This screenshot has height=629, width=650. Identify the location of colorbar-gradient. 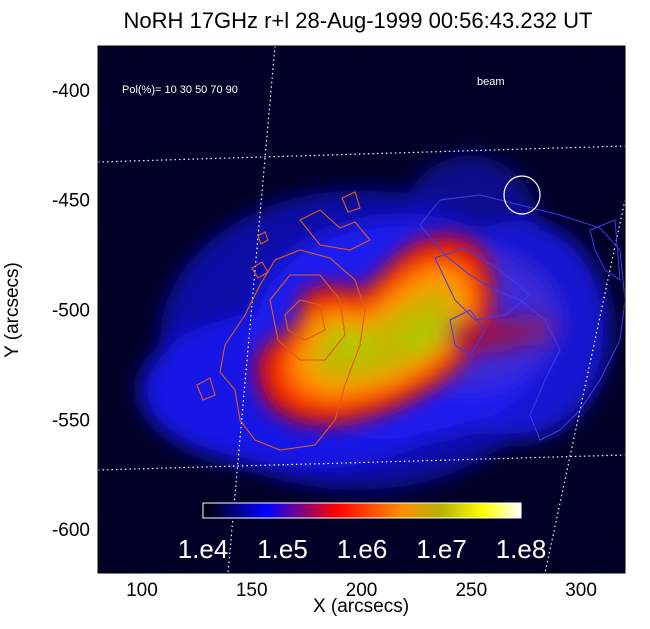
(362, 510).